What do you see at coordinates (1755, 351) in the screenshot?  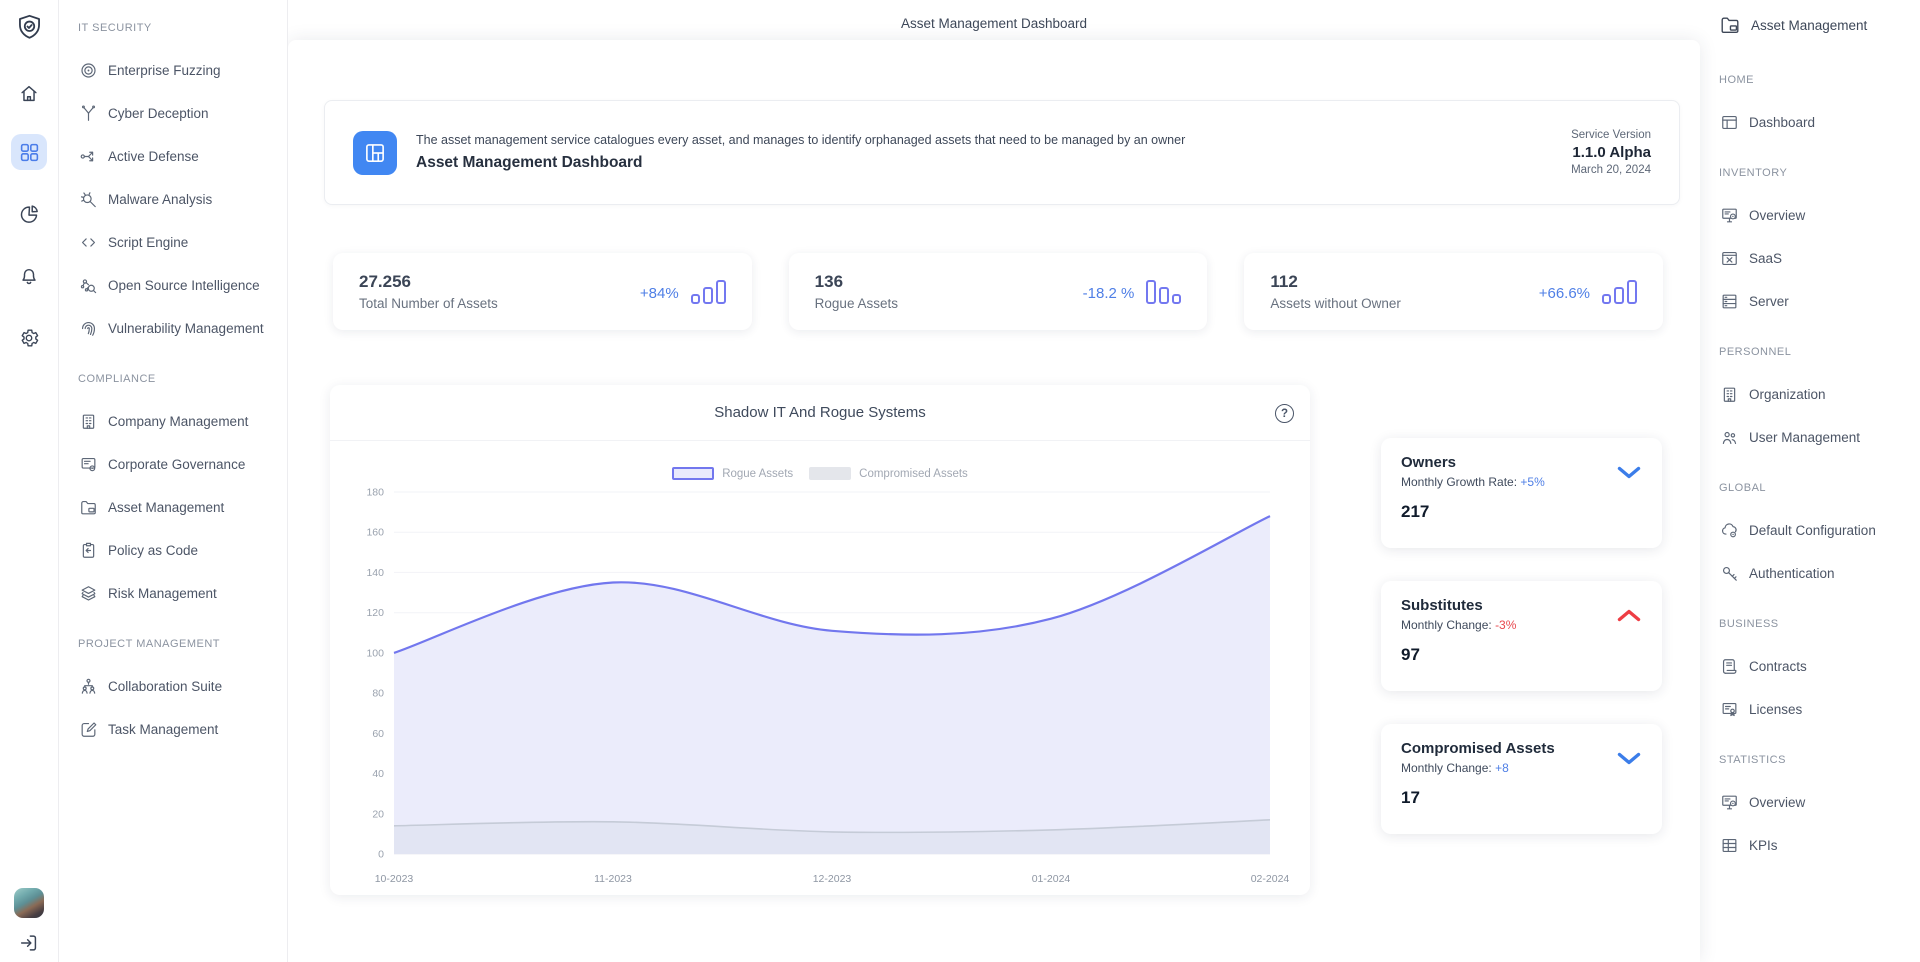 I see `section-title-personnel: PERSONNEL` at bounding box center [1755, 351].